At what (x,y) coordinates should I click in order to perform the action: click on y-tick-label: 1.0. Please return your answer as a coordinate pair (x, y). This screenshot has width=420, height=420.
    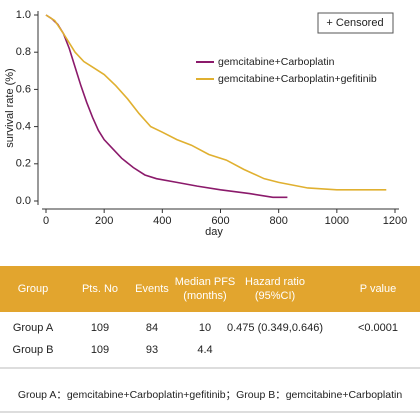
    Looking at the image, I should click on (23, 15).